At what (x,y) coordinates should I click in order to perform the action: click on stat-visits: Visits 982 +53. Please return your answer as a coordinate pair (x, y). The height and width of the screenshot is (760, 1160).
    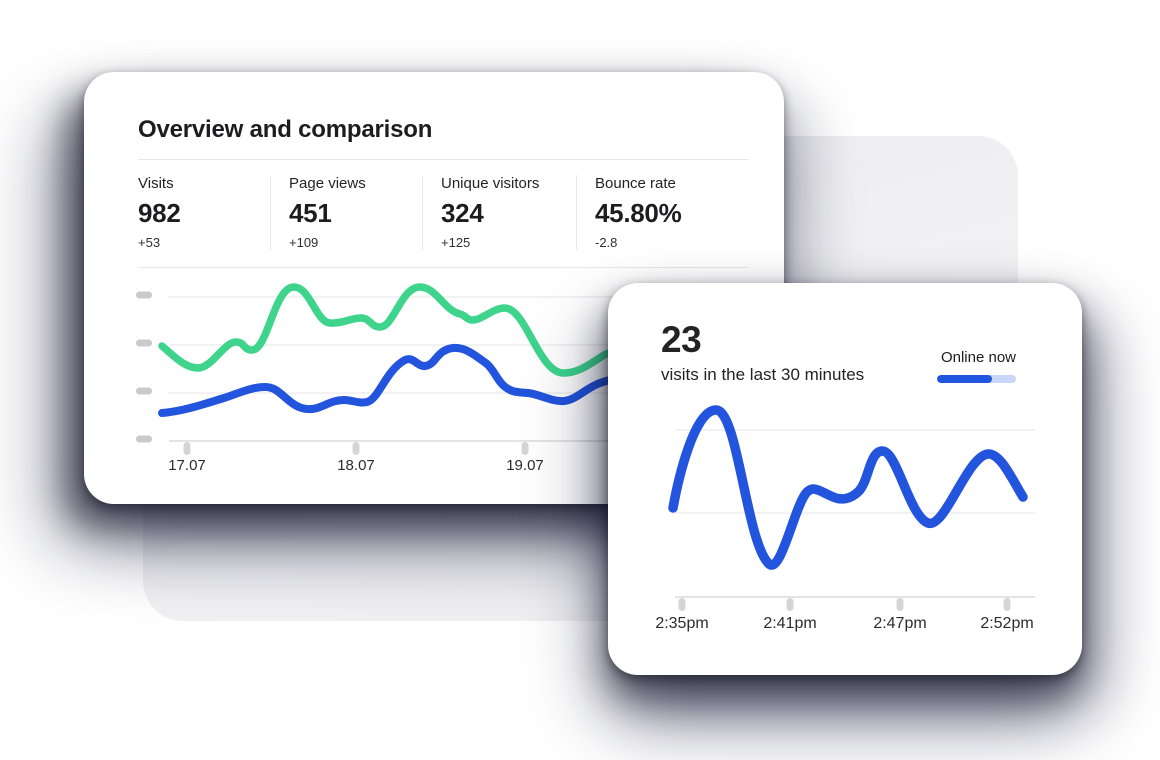
    Looking at the image, I should click on (204, 212).